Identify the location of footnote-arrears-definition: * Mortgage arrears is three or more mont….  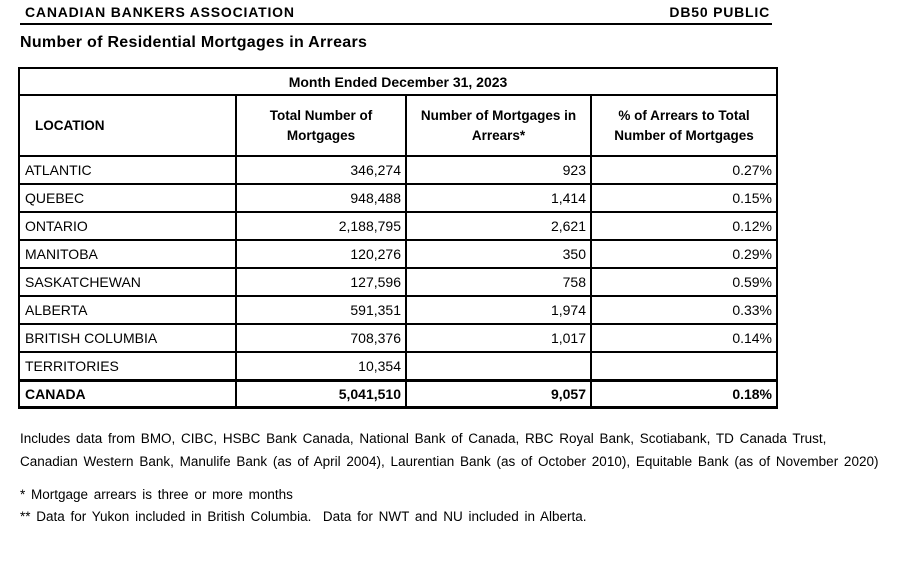
(156, 494).